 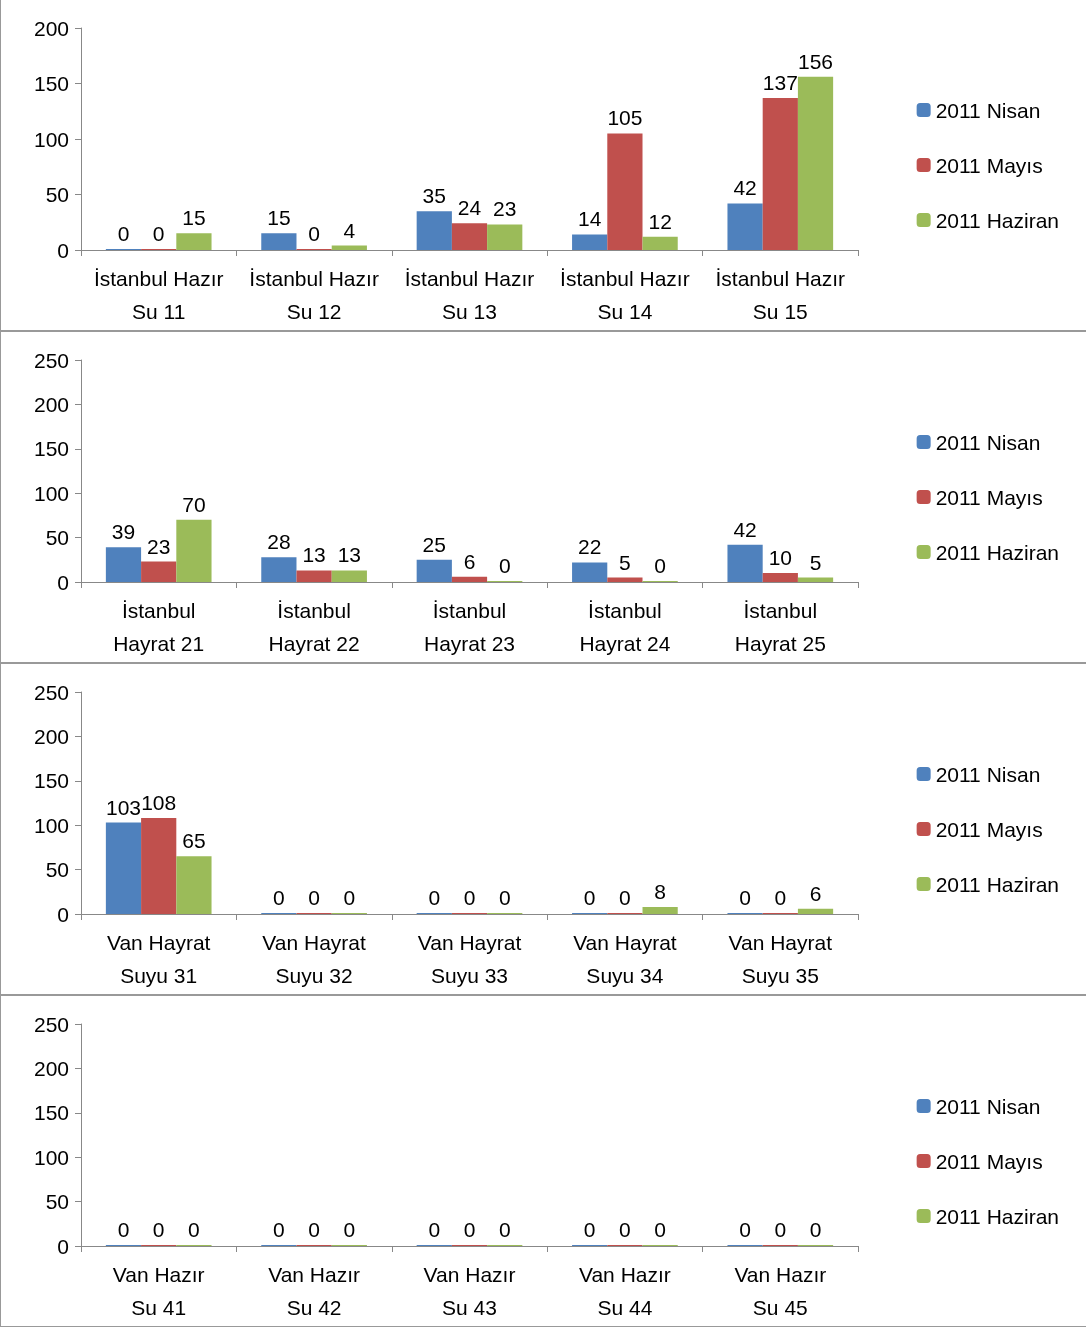 What do you see at coordinates (780, 627) in the screenshot?
I see `x-tick-label: İstanbul Hayrat 25` at bounding box center [780, 627].